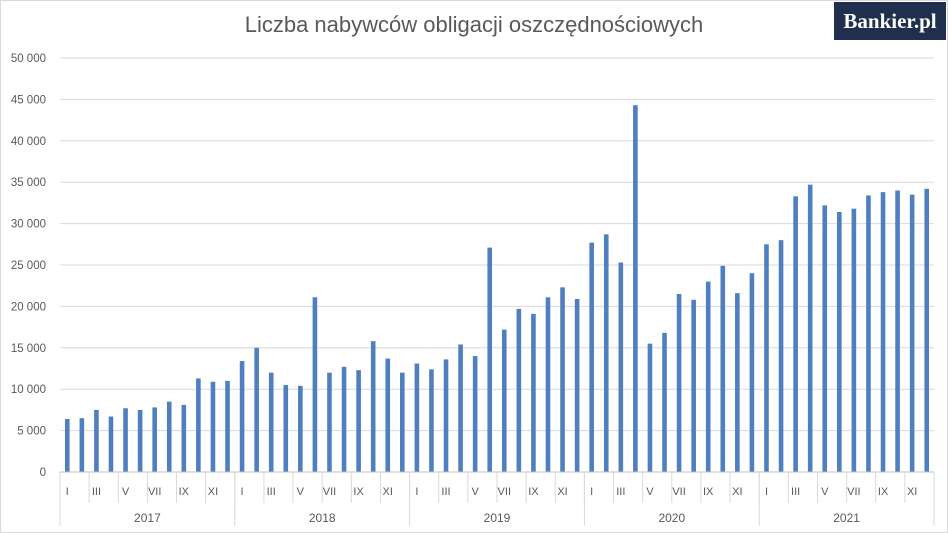 The image size is (948, 533). I want to click on y-tick-label: 20 000, so click(28, 307).